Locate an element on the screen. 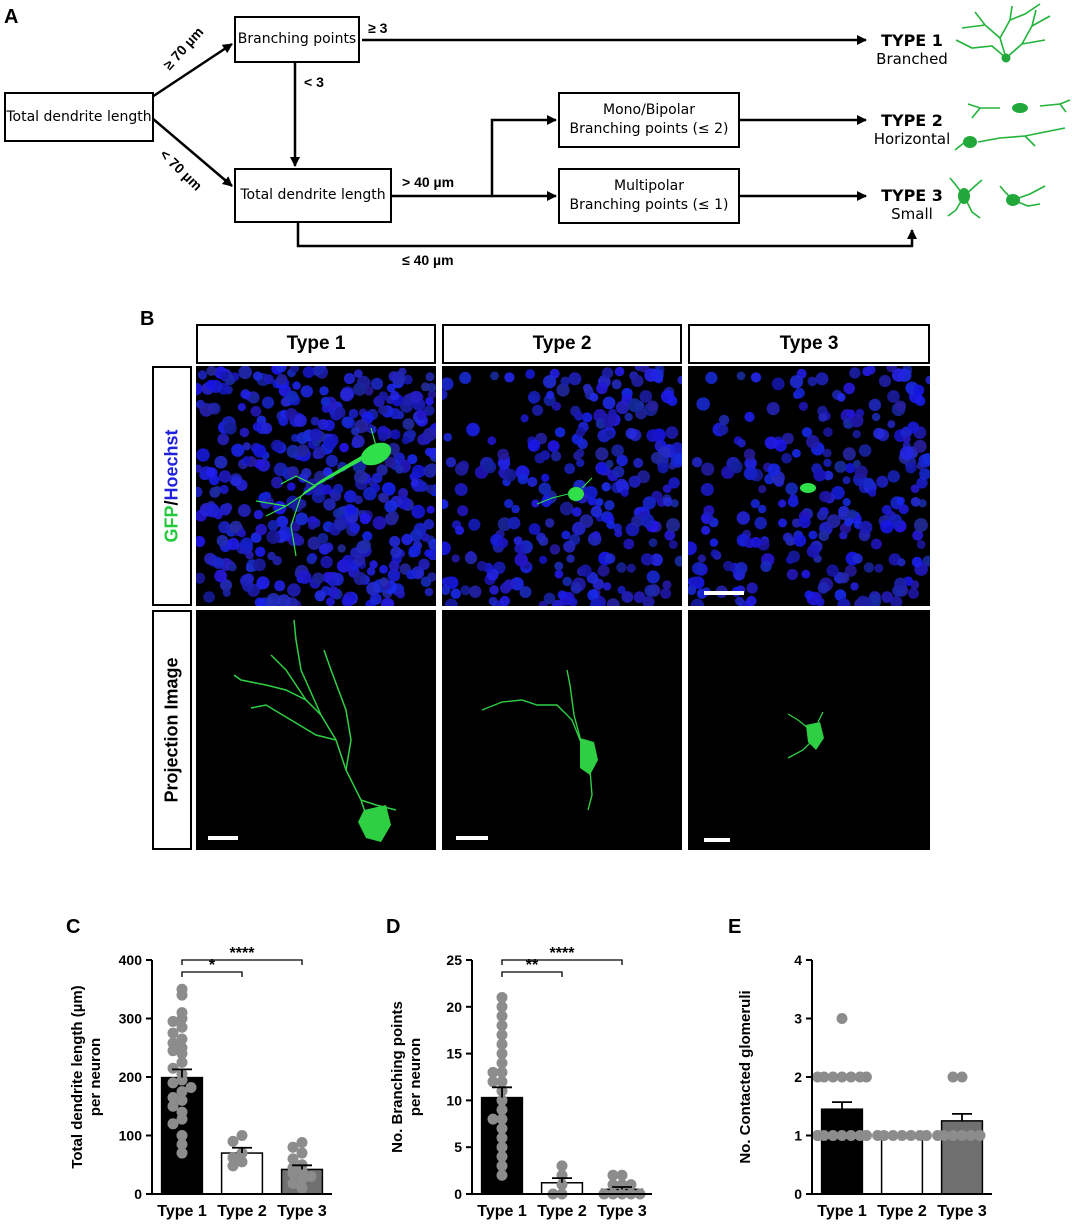 The image size is (1072, 1224). chart-d-xtick-label-3: Type 3 is located at coordinates (622, 1211).